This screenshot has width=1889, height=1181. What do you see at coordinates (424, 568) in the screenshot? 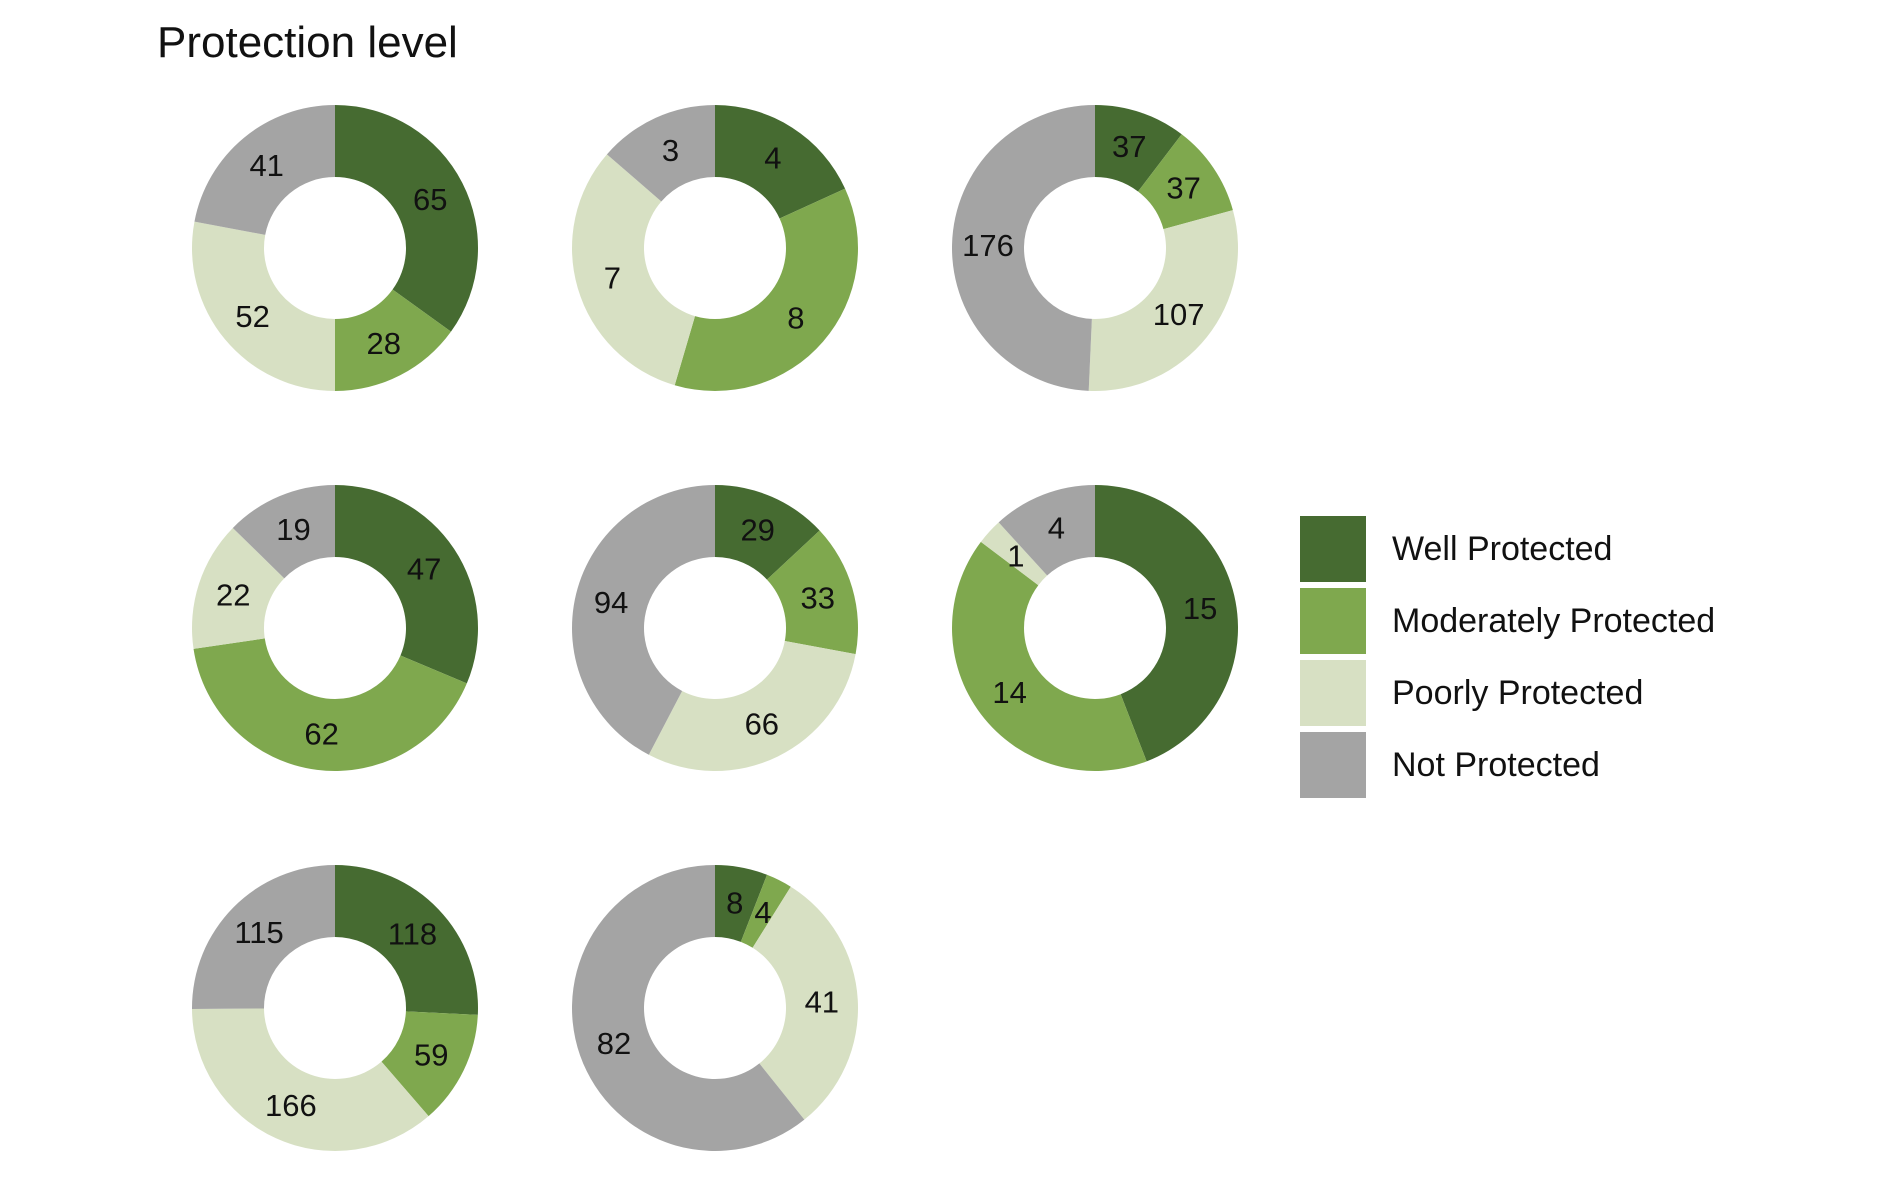
I see `slice-value-label: 47` at bounding box center [424, 568].